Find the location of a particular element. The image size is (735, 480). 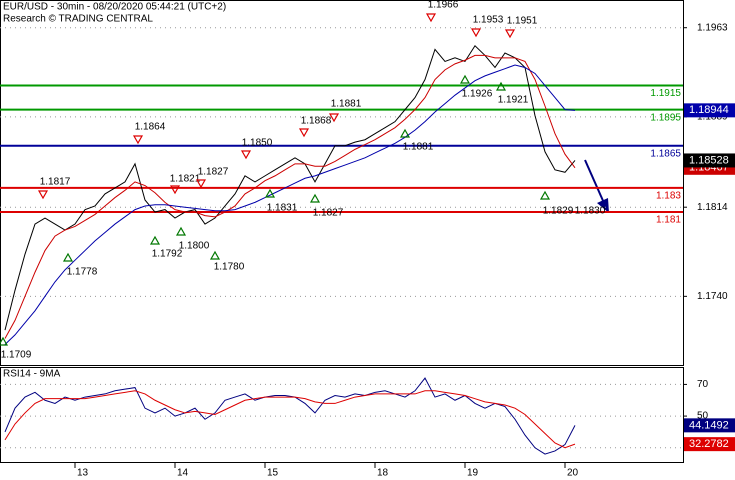

y-tick-label: 70 is located at coordinates (703, 384).